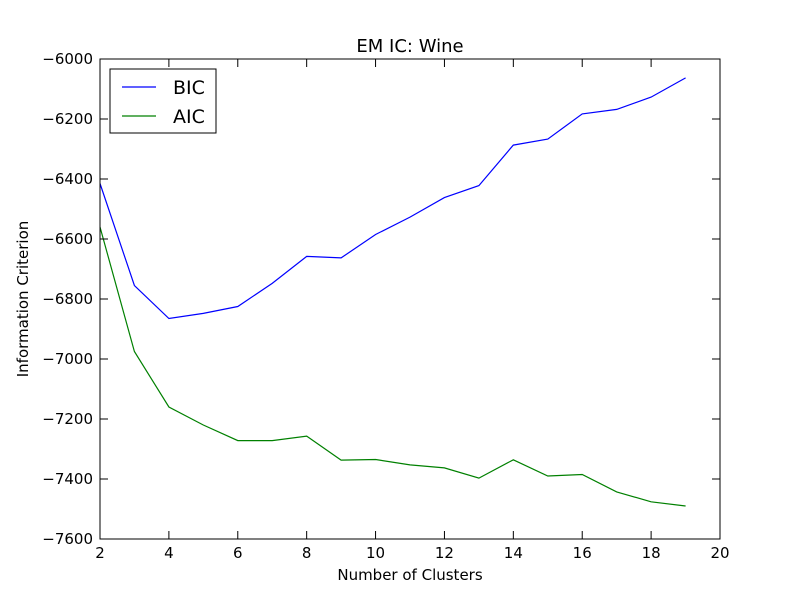 The height and width of the screenshot is (600, 800). Describe the element at coordinates (375, 553) in the screenshot. I see `x-tick-label: 10` at that location.